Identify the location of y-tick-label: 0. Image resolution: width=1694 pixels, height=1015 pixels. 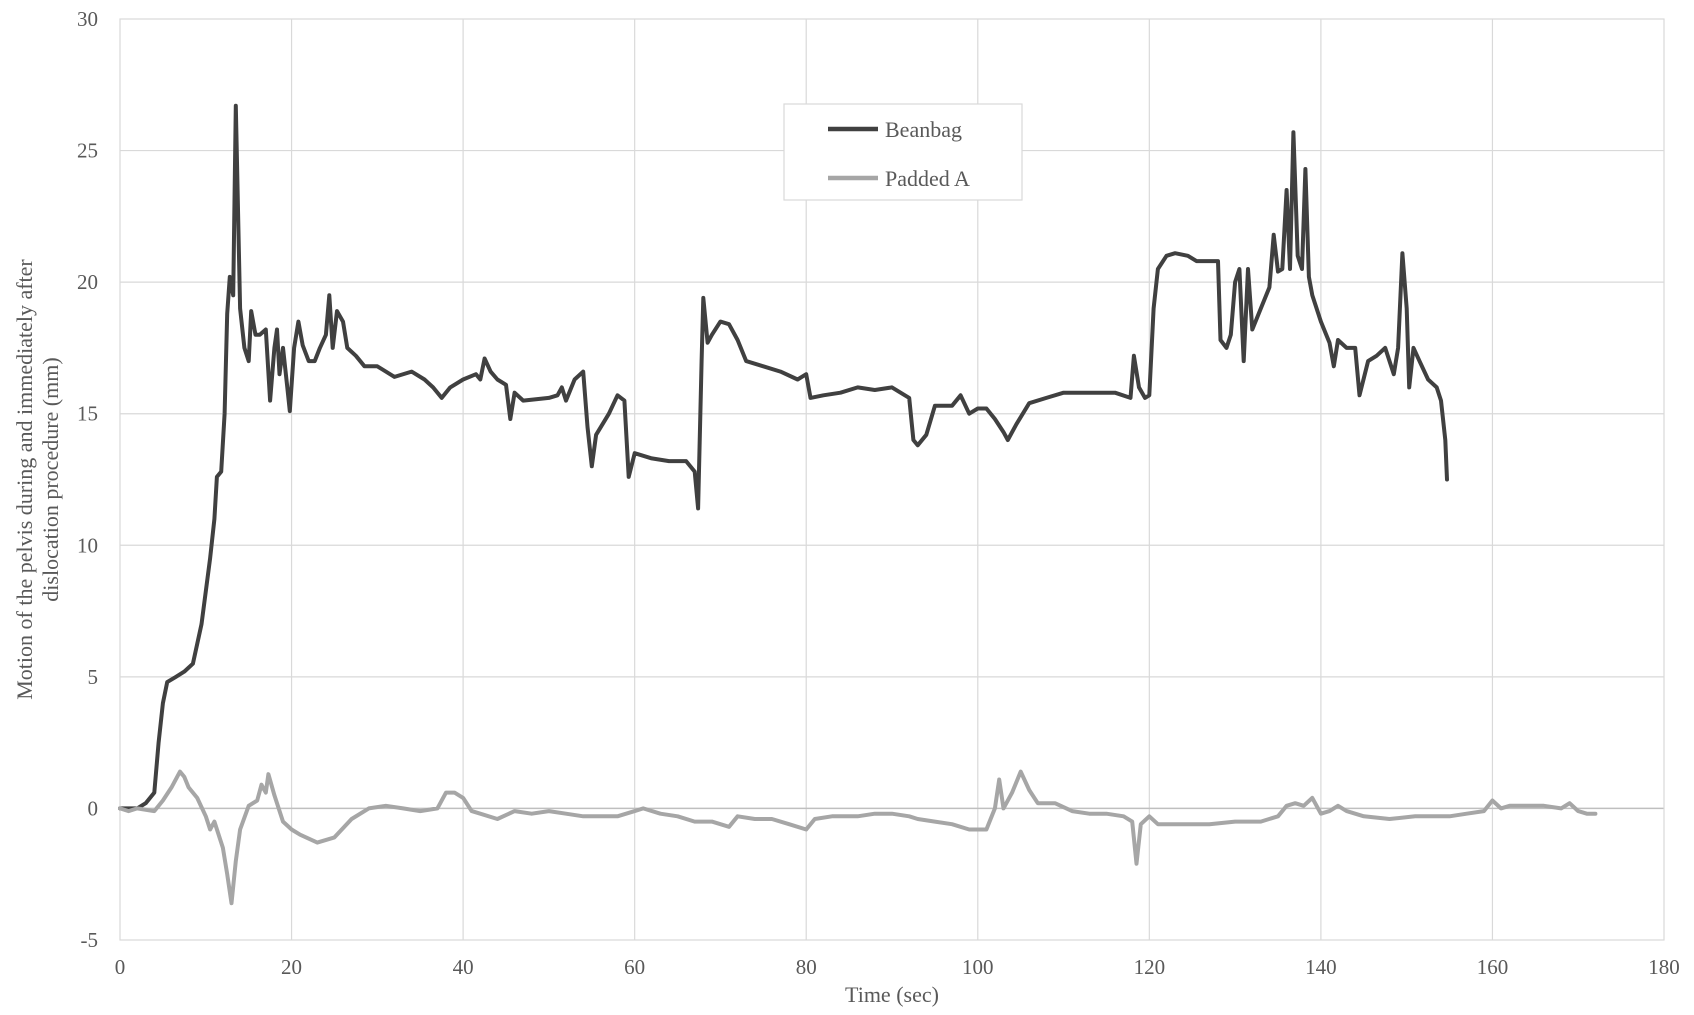
(93, 808).